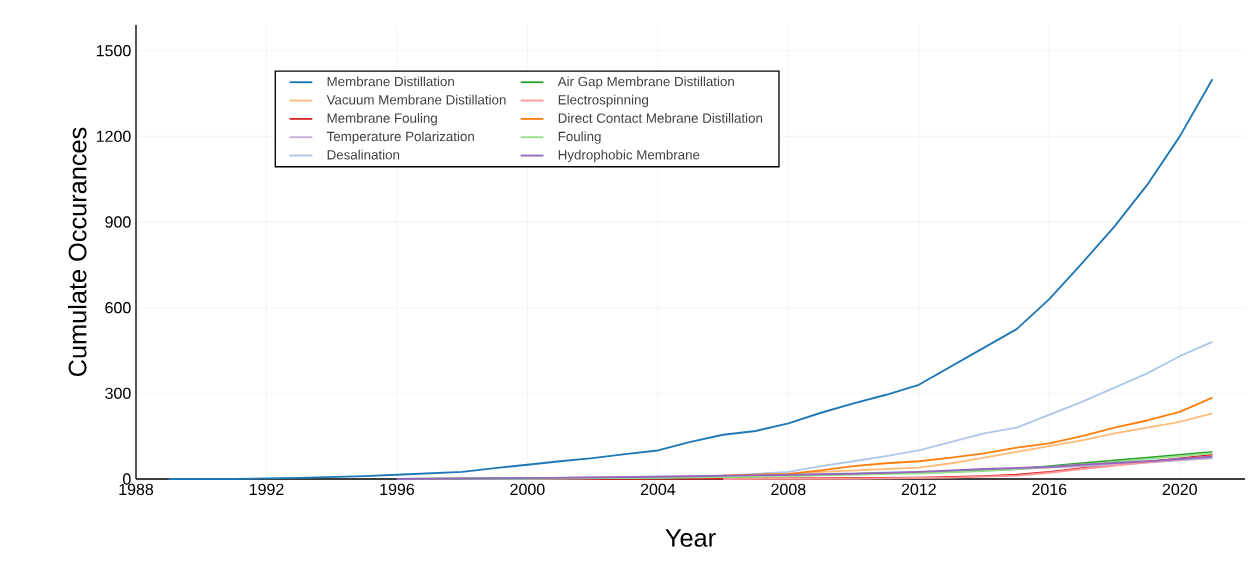 The width and height of the screenshot is (1250, 569). I want to click on y-tick-label: 1500, so click(113, 51).